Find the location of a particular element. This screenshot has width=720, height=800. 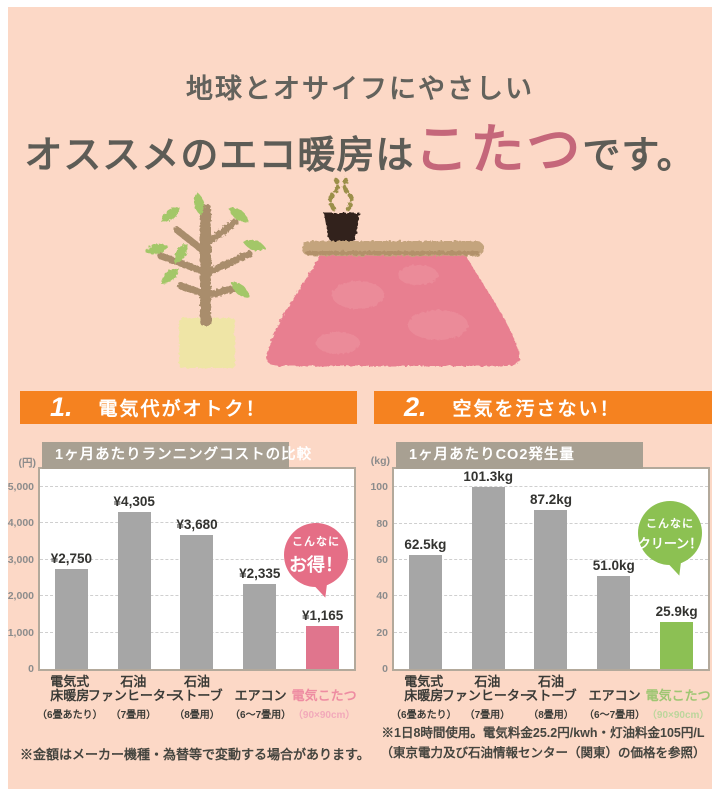

bar-slot: ¥2,335 is located at coordinates (259, 569).